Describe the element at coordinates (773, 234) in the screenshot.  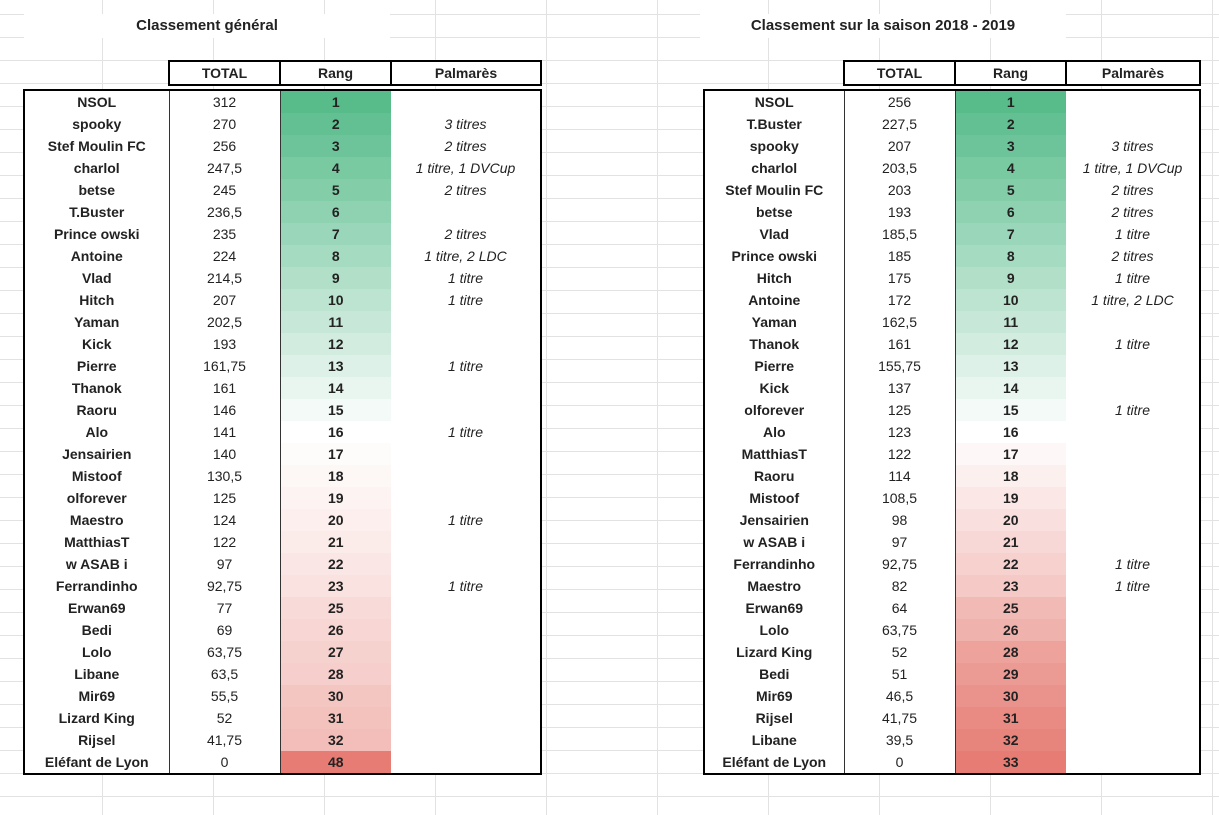
I see `player-name-cell: Vlad` at that location.